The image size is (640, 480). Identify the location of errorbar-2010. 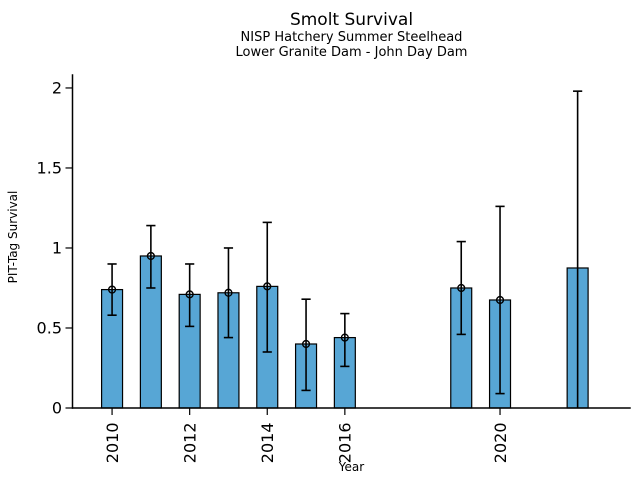
(112, 289).